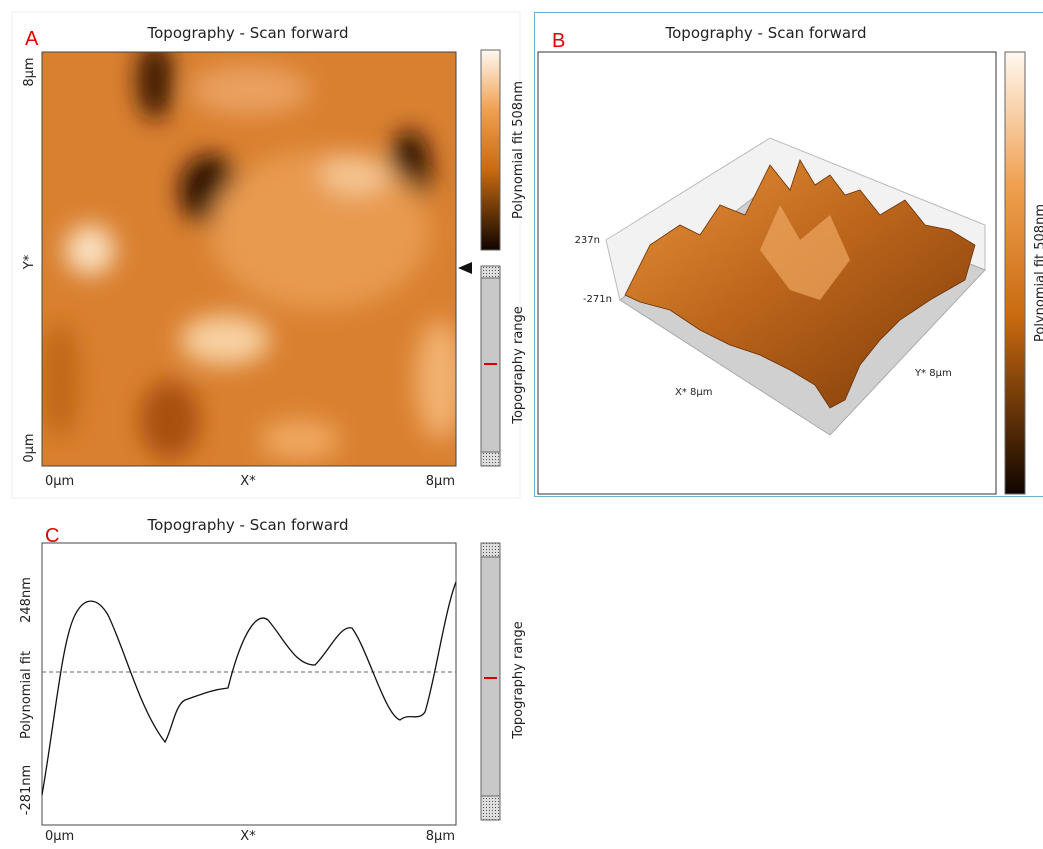 This screenshot has height=849, width=1043. Describe the element at coordinates (933, 373) in the screenshot. I see `y-axis-label: Y* 8µm` at that location.